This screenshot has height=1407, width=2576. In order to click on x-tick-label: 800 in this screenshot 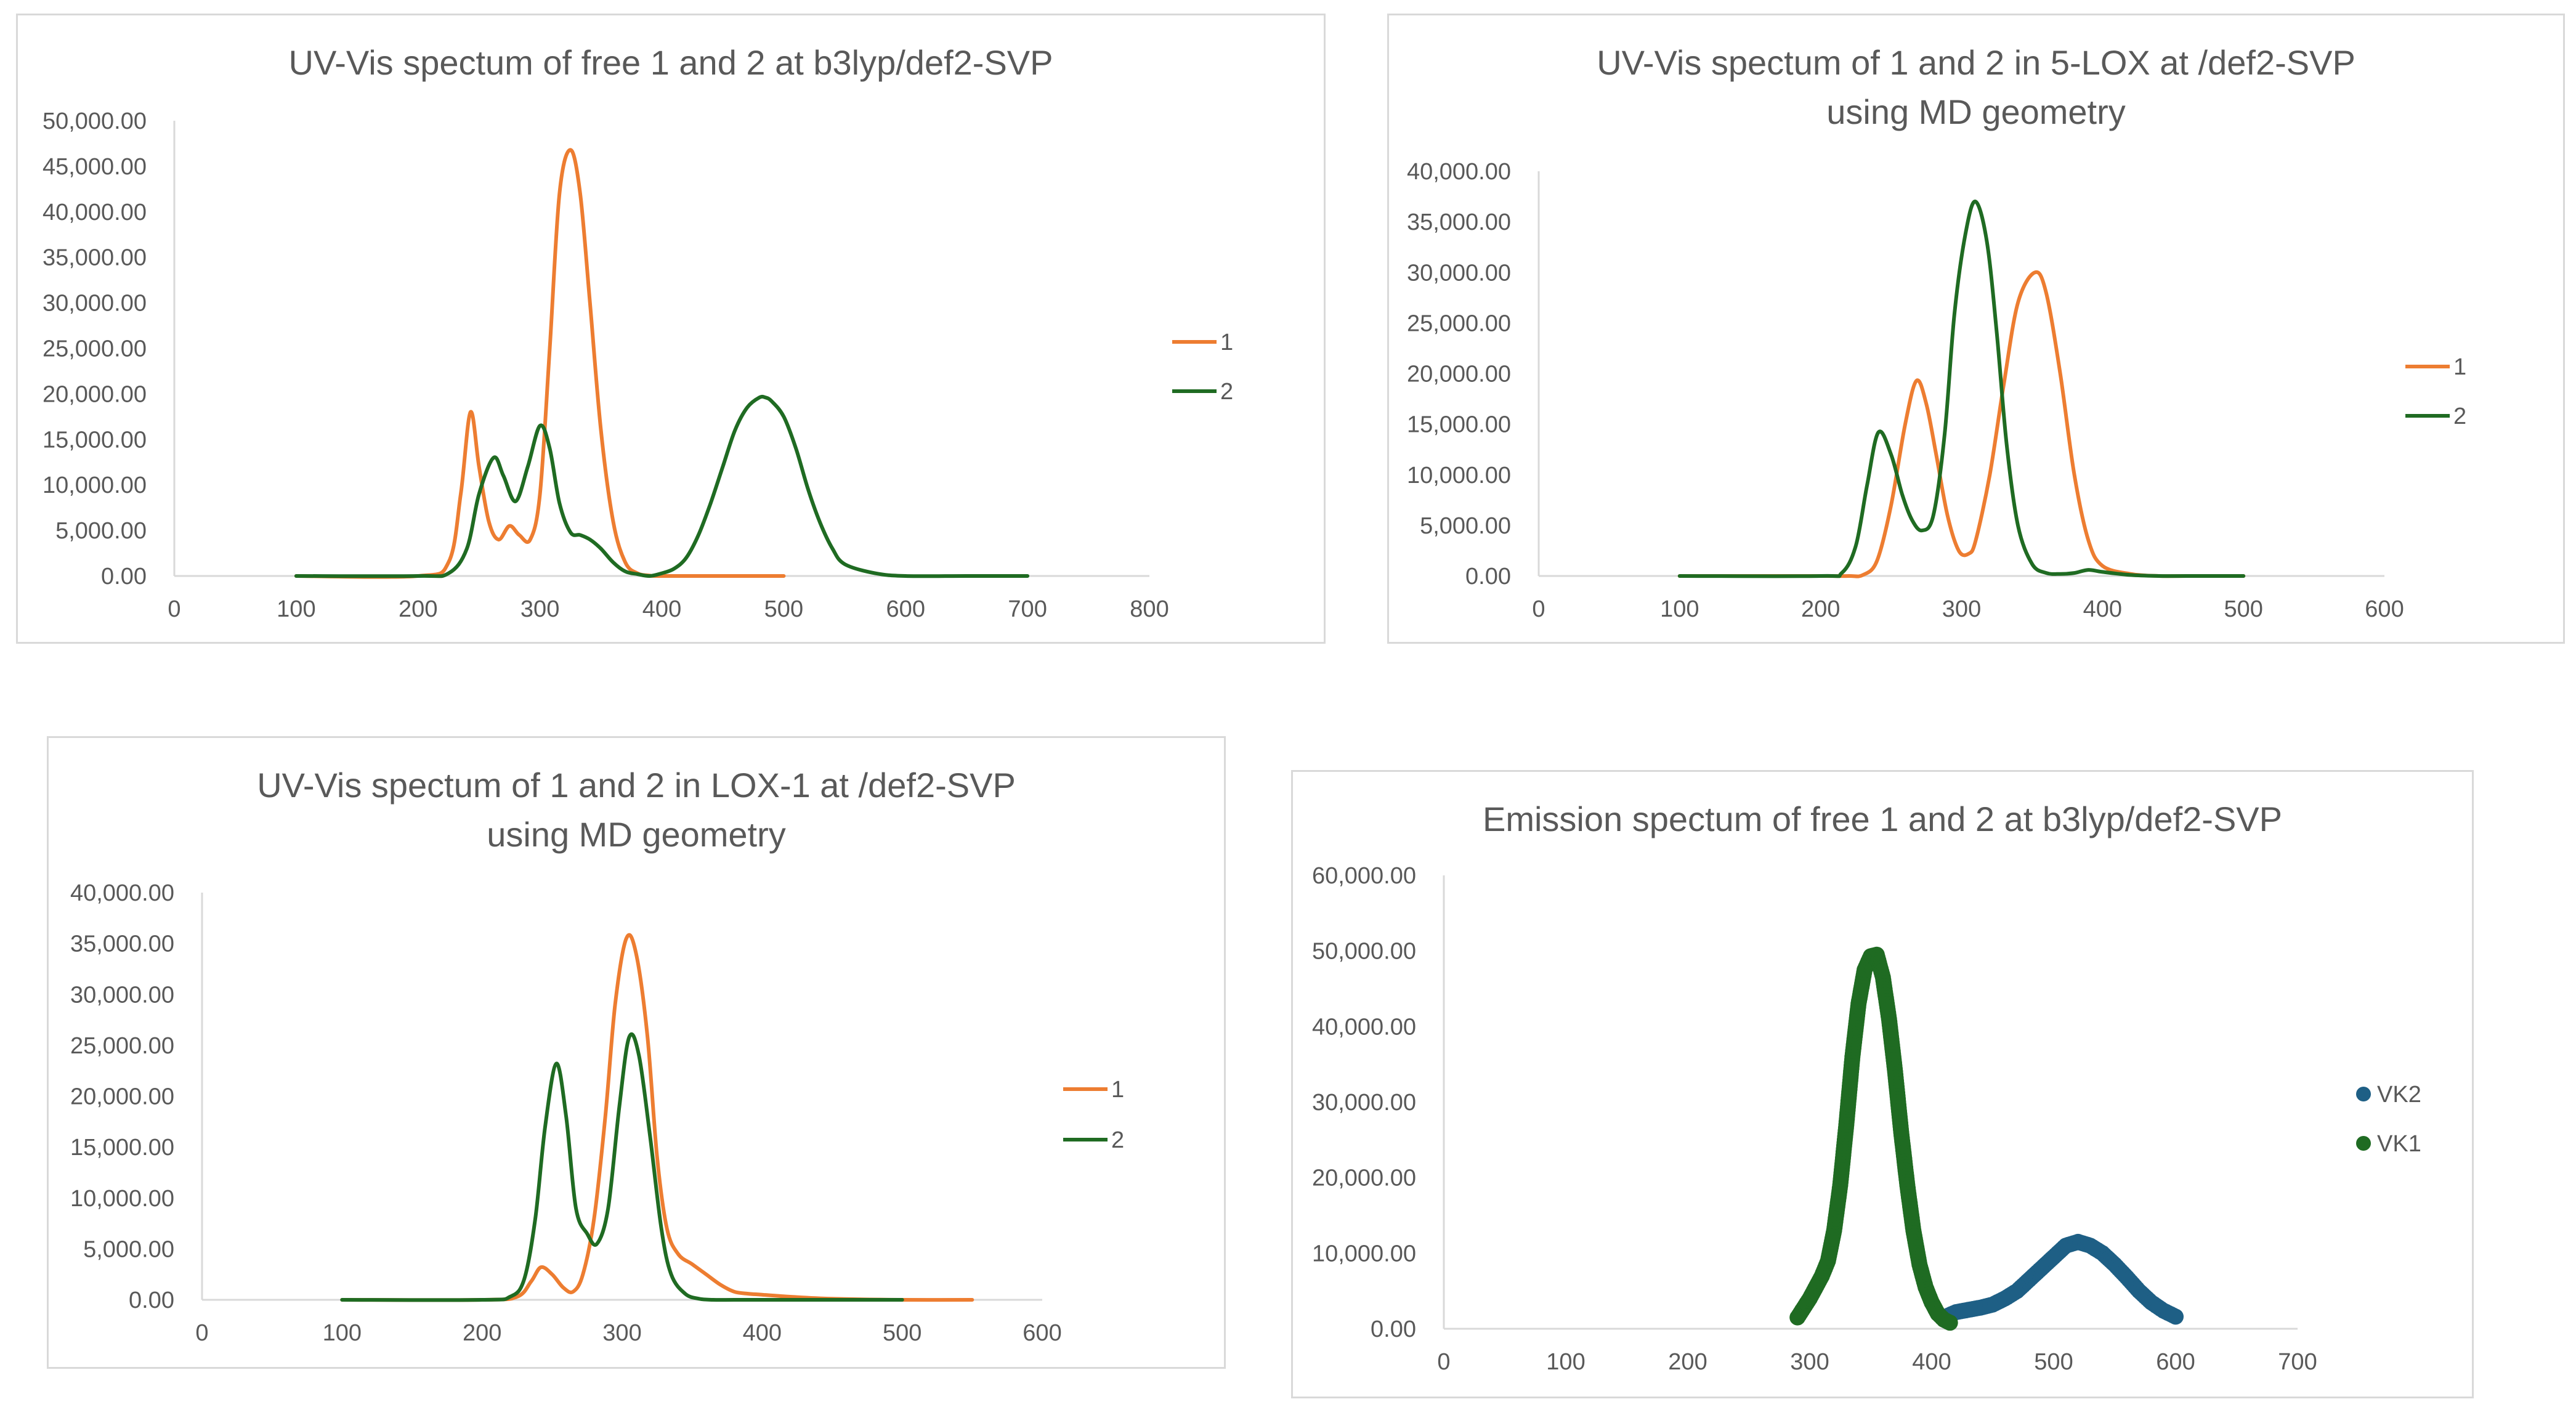, I will do `click(1149, 609)`.